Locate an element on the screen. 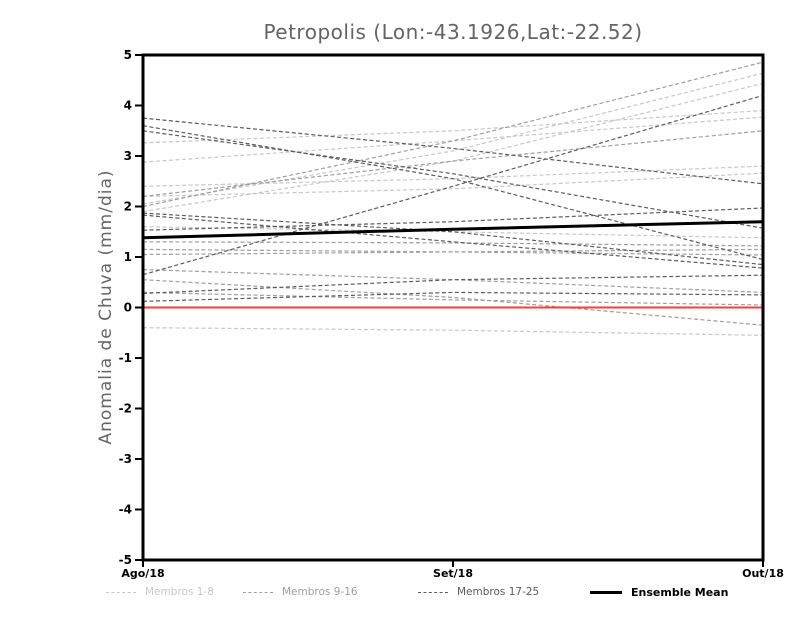 Image resolution: width=800 pixels, height=622 pixels. x-tick-label: Out/18 is located at coordinates (763, 573).